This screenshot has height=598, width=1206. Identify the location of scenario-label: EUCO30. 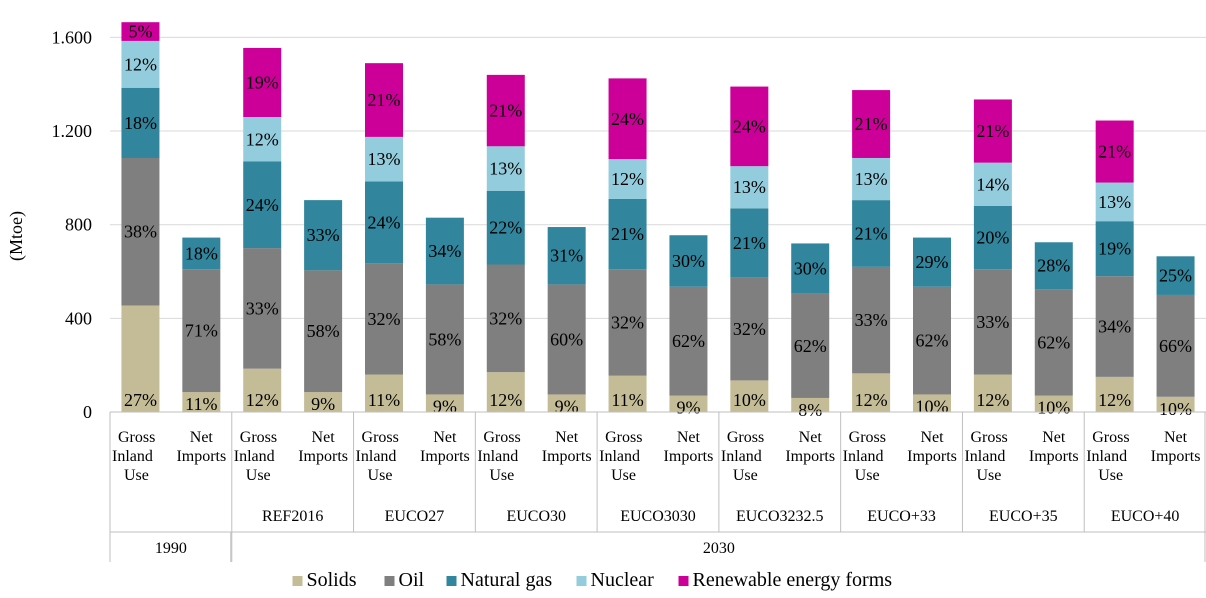
(536, 516).